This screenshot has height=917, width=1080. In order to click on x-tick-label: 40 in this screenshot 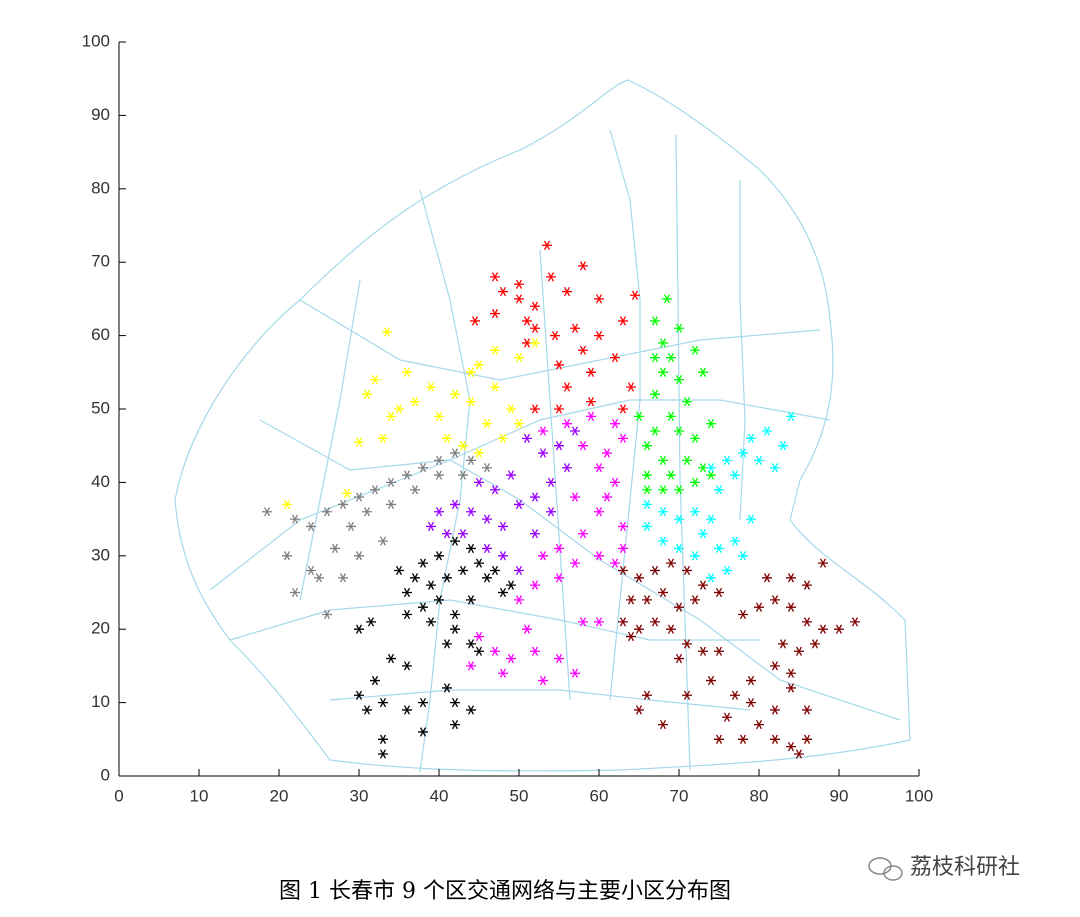, I will do `click(439, 795)`.